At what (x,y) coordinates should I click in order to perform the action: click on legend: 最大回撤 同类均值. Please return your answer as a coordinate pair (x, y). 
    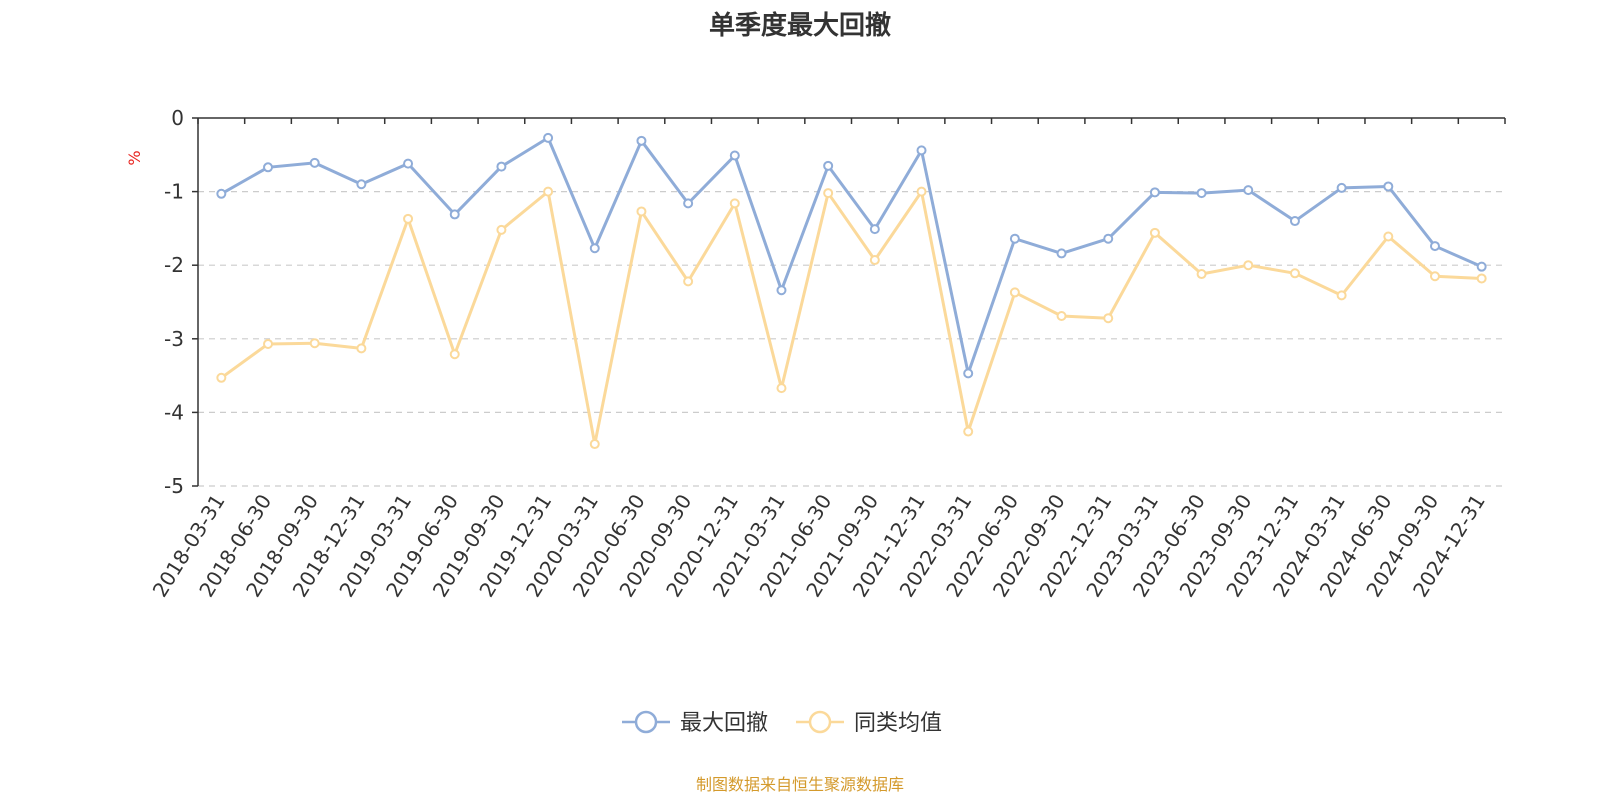
    Looking at the image, I should click on (782, 723).